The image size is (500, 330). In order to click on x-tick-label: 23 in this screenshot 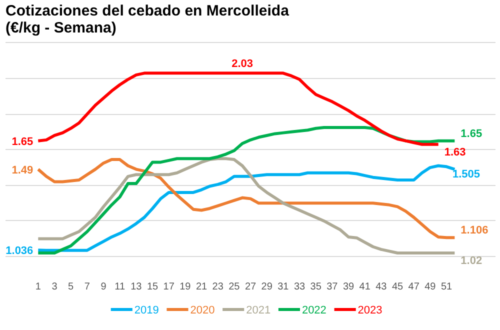, I will do `click(218, 287)`.